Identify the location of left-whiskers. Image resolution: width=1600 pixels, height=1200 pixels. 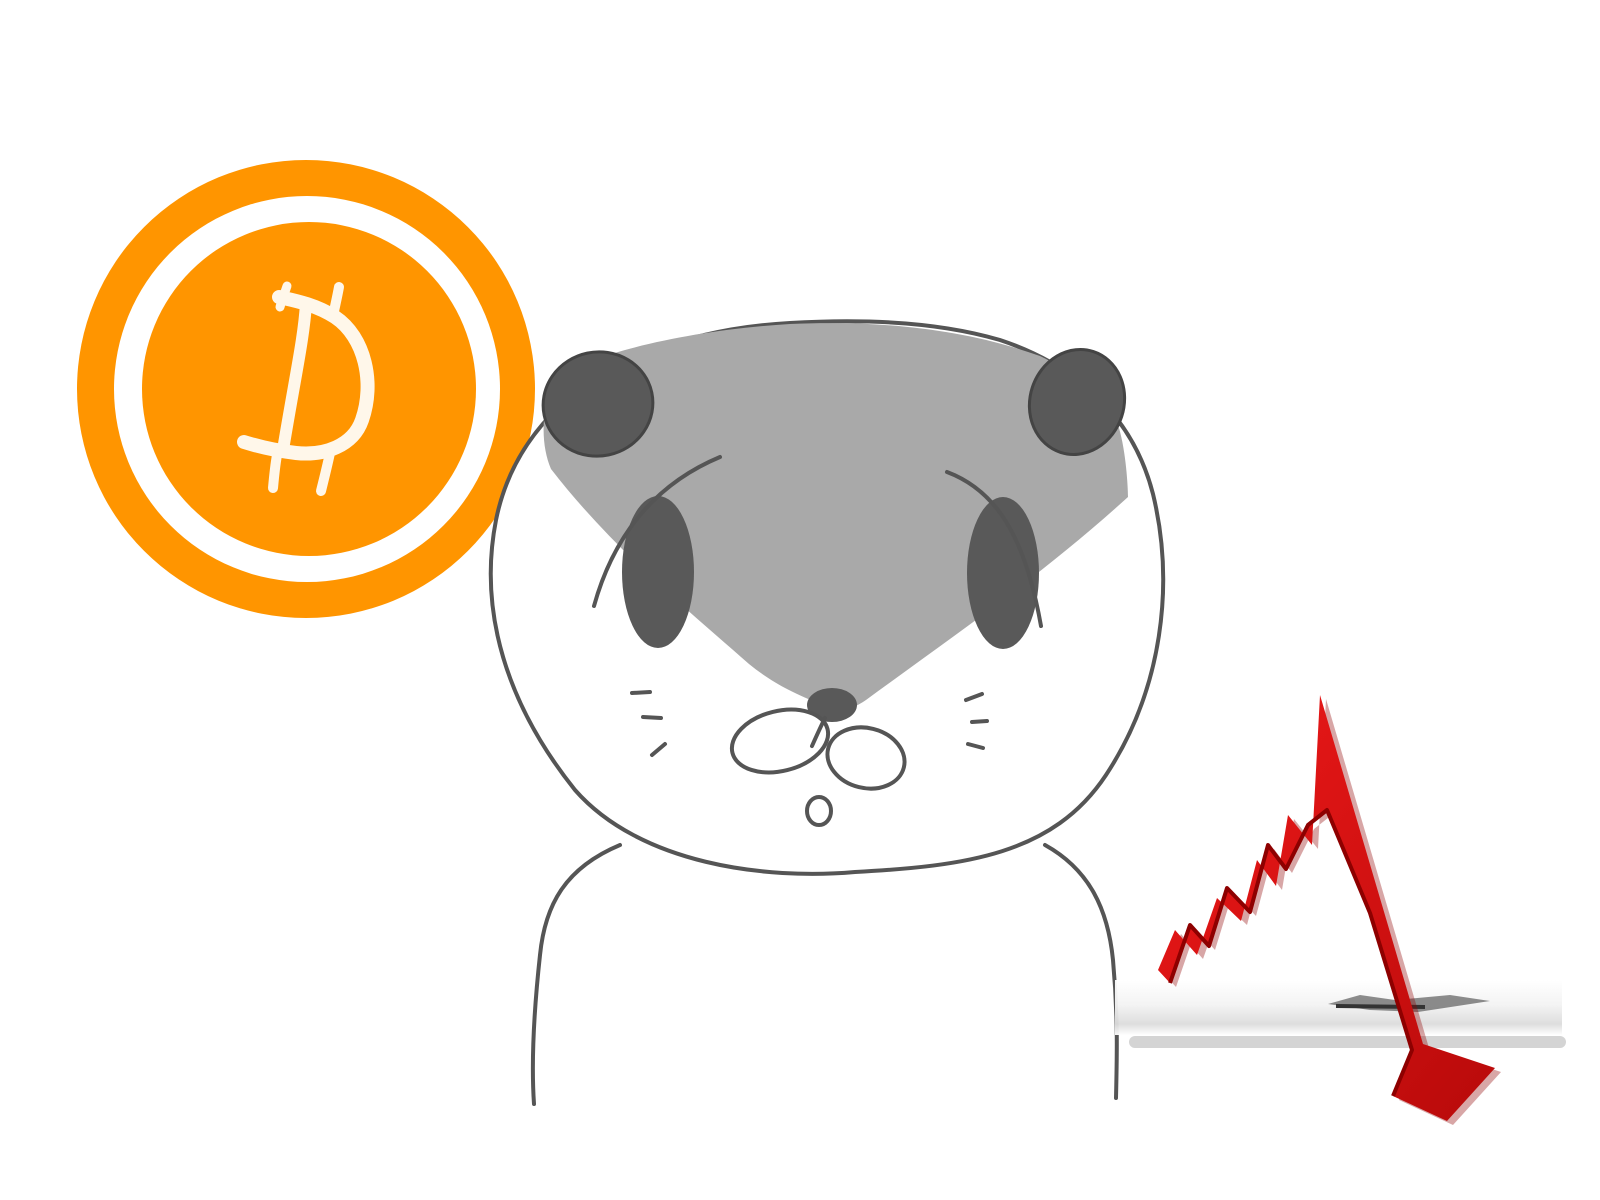
(648, 723).